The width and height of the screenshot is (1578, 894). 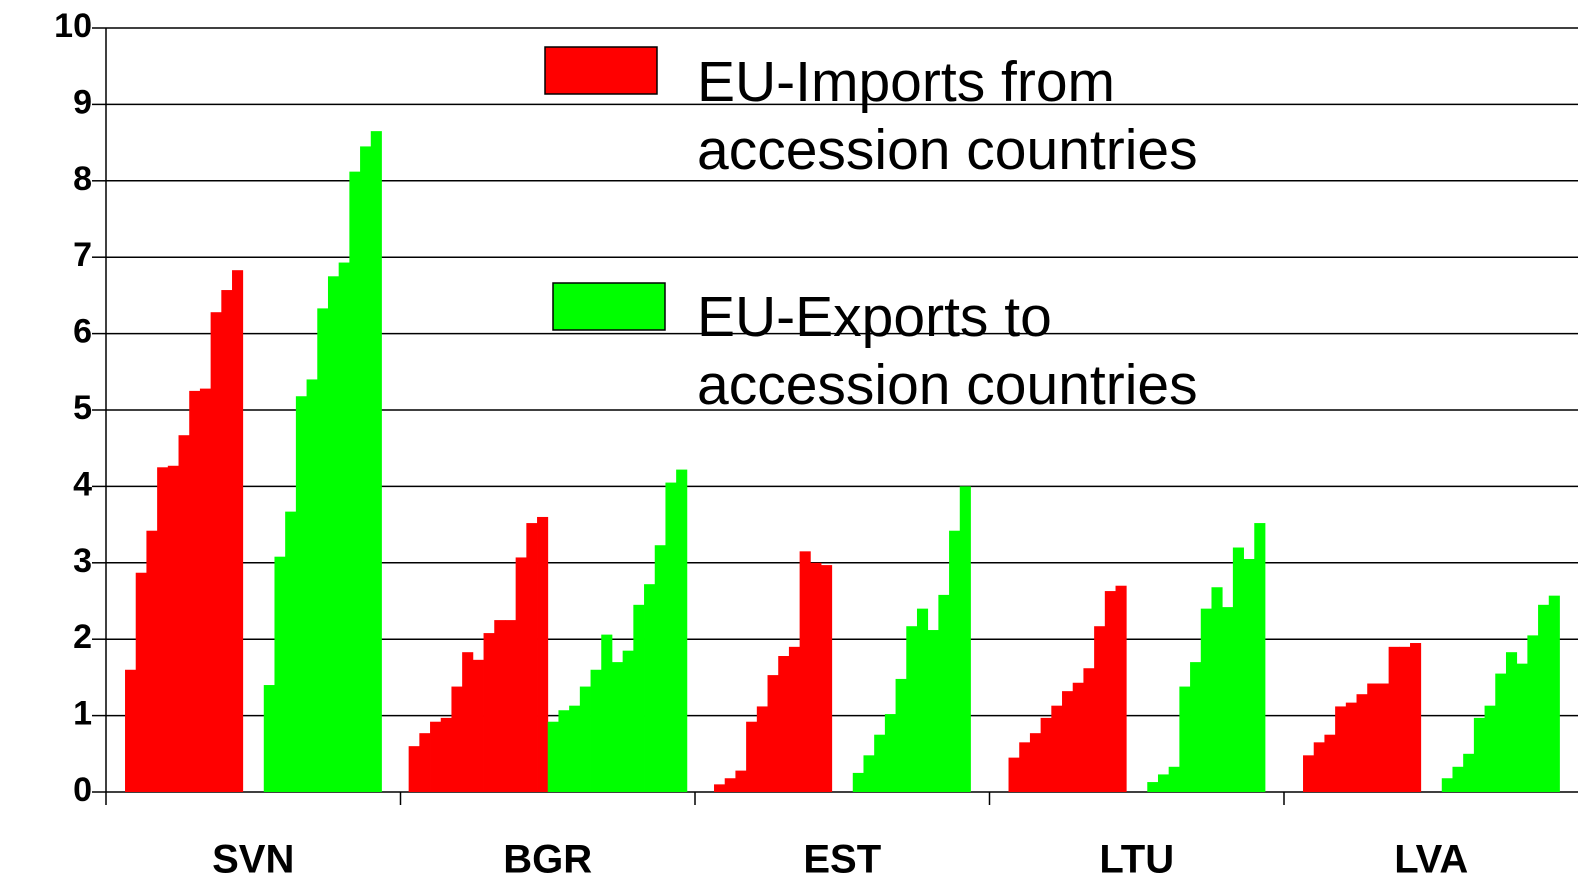 What do you see at coordinates (73, 26) in the screenshot?
I see `y-tick-label: 10` at bounding box center [73, 26].